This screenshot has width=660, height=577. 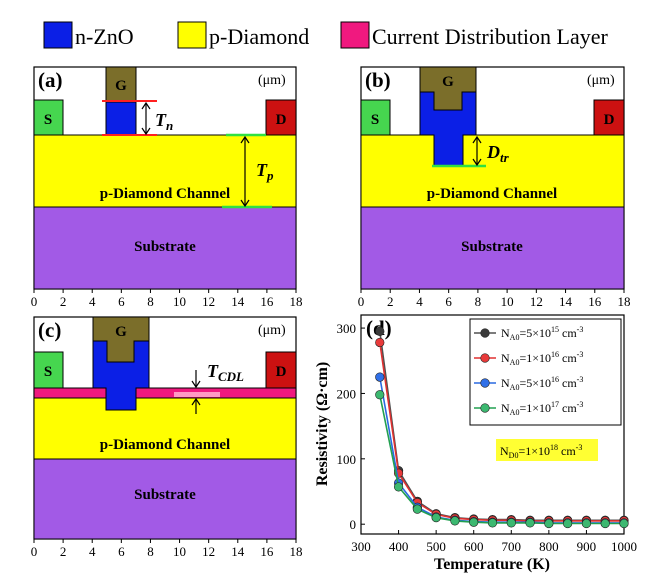 What do you see at coordinates (502, 427) in the screenshot?
I see `series-lines` at bounding box center [502, 427].